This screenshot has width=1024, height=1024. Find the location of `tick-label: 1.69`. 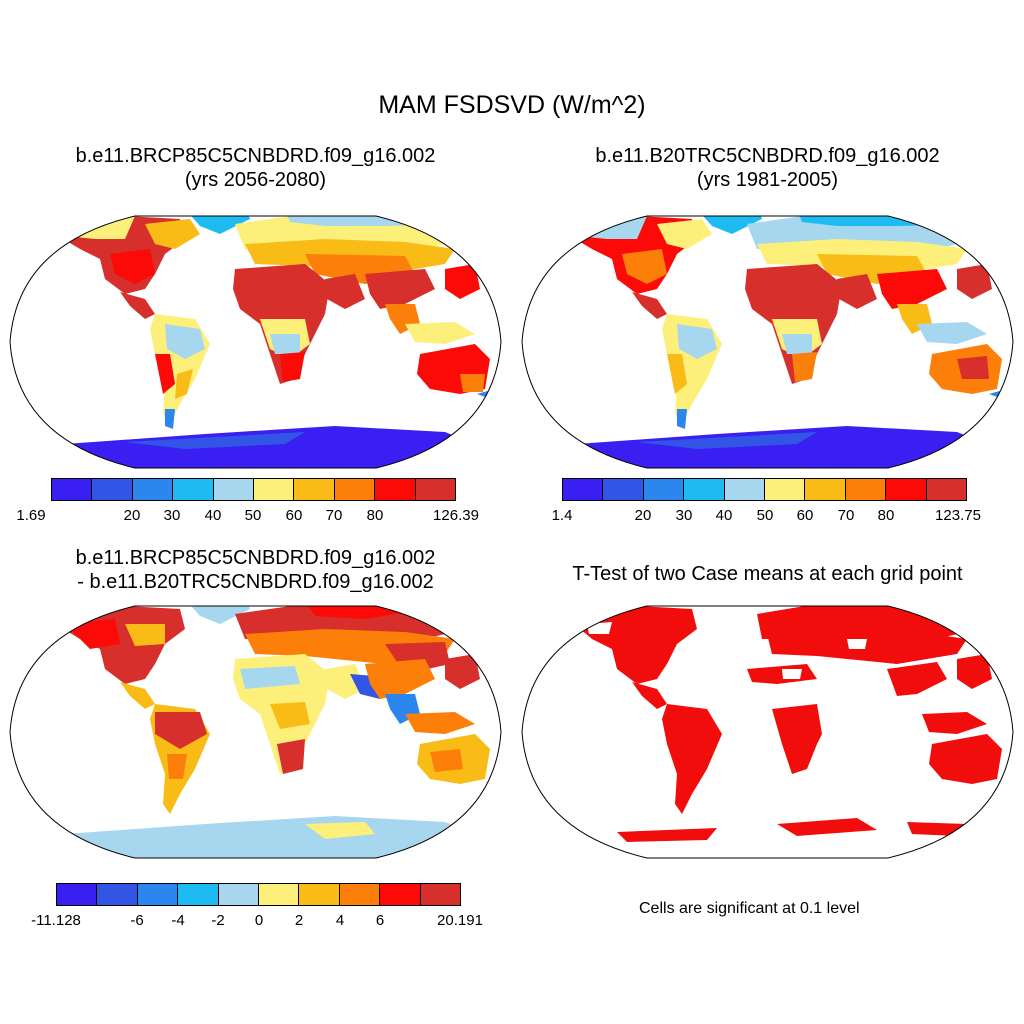

tick-label: 1.69 is located at coordinates (31, 515).